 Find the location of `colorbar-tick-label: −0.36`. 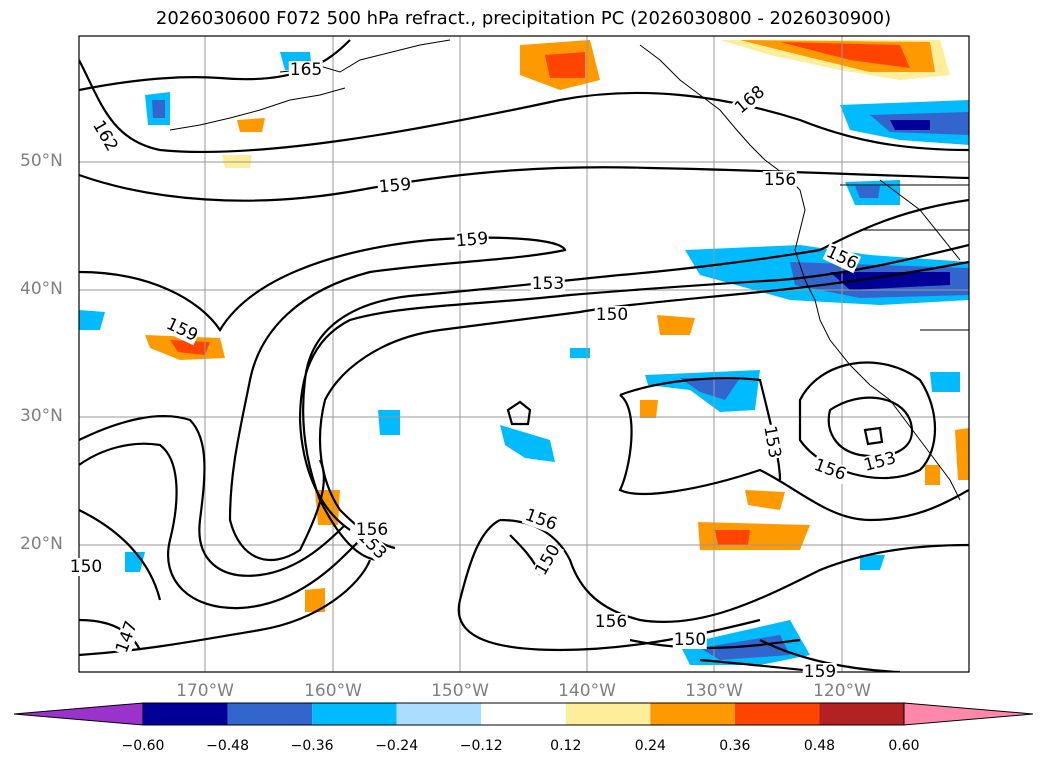

colorbar-tick-label: −0.36 is located at coordinates (312, 746).